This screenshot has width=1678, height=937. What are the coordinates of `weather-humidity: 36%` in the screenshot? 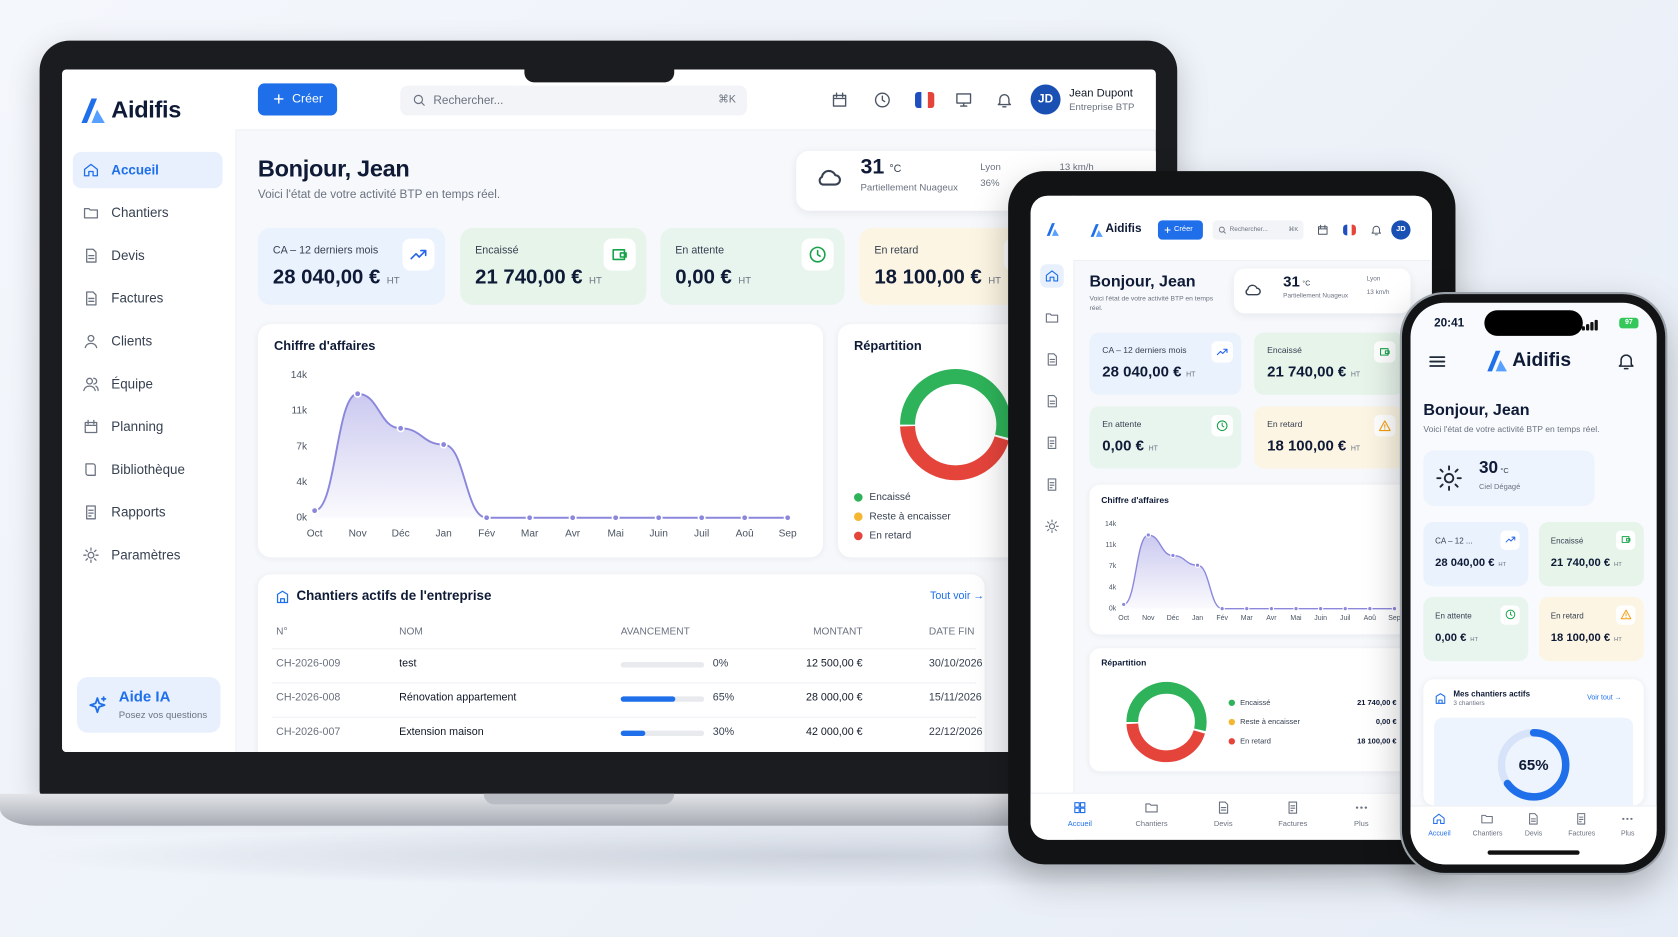 It's located at (990, 183).